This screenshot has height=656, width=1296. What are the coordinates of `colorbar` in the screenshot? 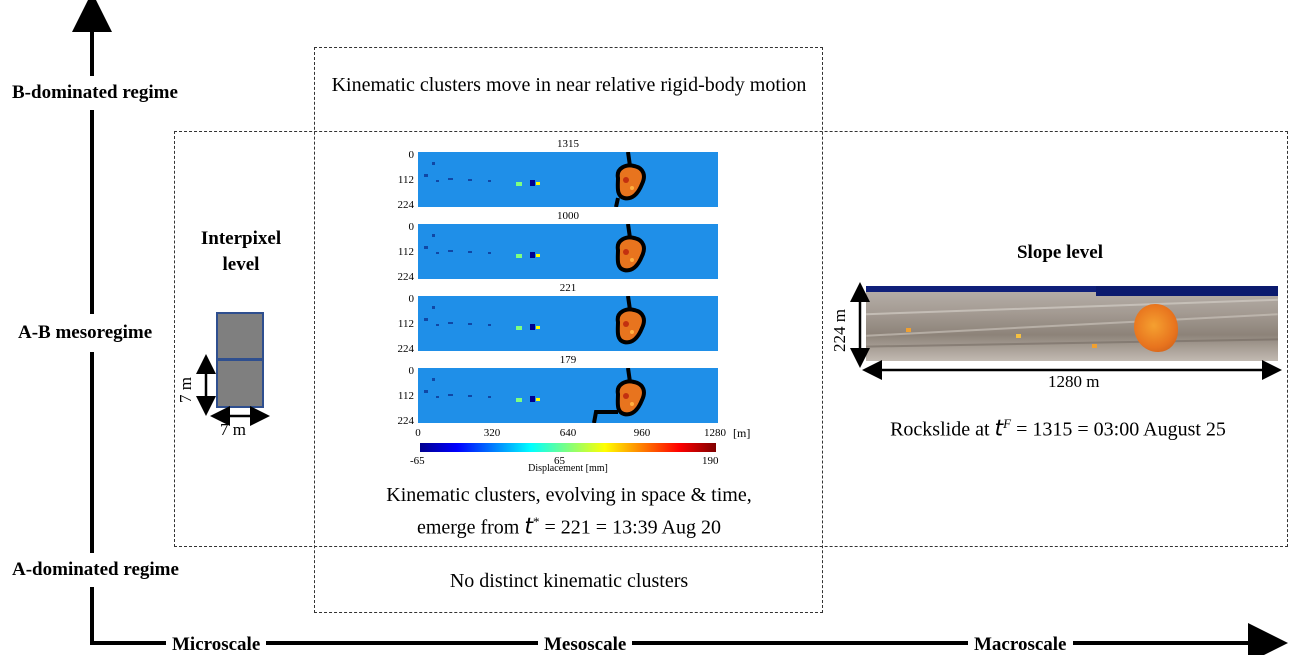 It's located at (568, 447).